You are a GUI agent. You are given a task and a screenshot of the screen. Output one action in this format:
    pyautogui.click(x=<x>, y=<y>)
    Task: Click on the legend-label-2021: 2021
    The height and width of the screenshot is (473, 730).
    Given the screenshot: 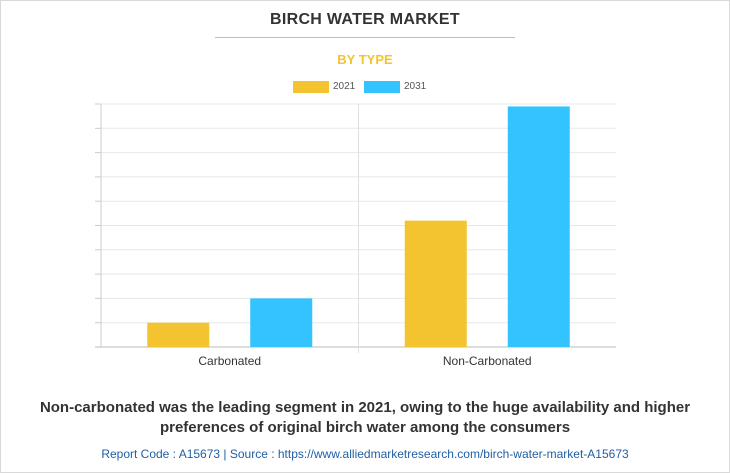 What is the action you would take?
    pyautogui.click(x=344, y=86)
    